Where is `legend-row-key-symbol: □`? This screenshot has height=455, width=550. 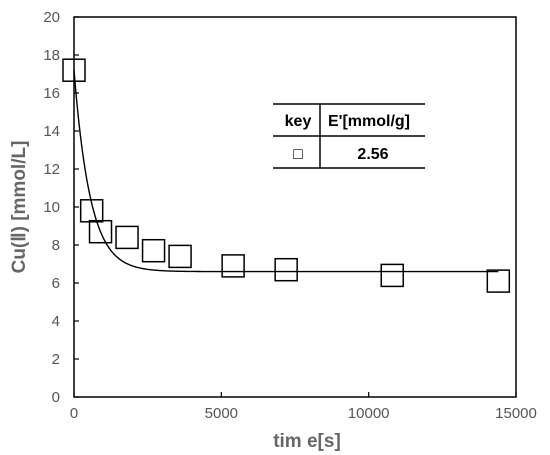
legend-row-key-symbol: □ is located at coordinates (298, 154).